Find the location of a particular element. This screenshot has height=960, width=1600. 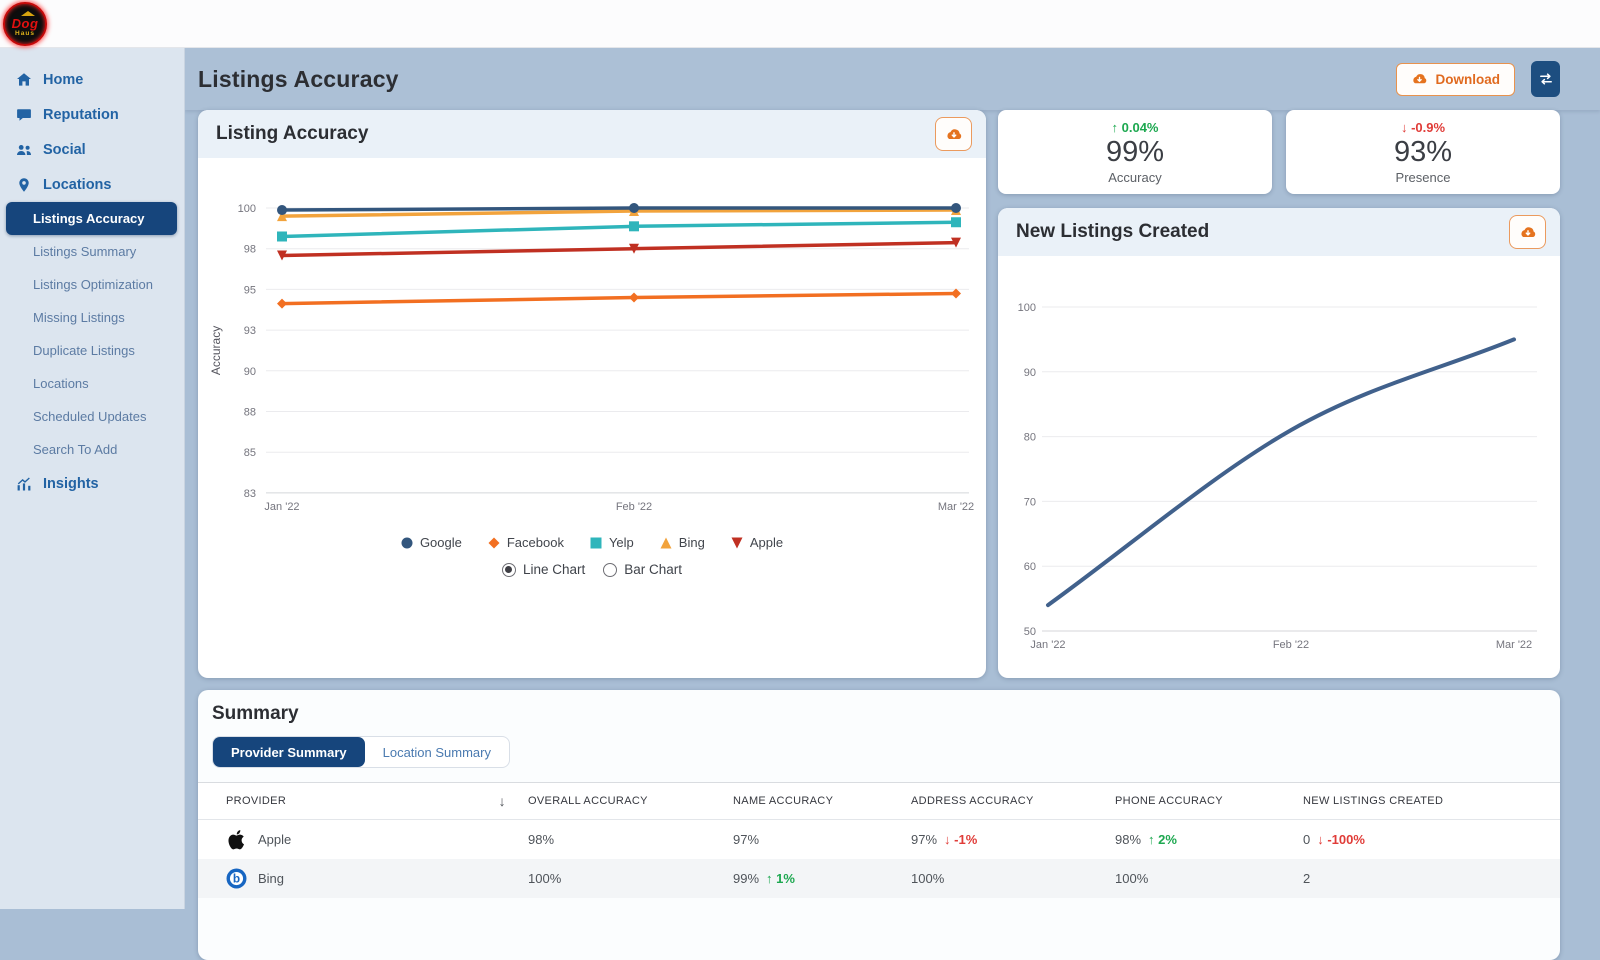

svg-text: 50 is located at coordinates (1030, 632).